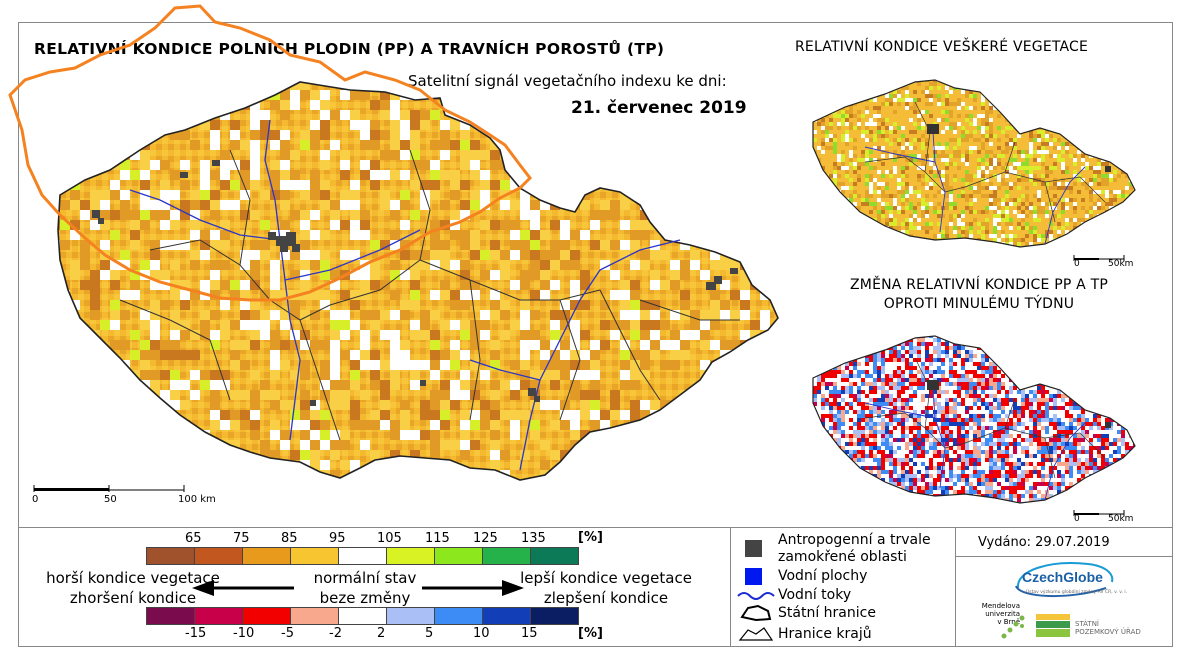 This screenshot has height=669, width=1181. Describe the element at coordinates (133, 588) in the screenshot. I see `worse-text: horší kondice vegetace zhoršení kondice` at that location.